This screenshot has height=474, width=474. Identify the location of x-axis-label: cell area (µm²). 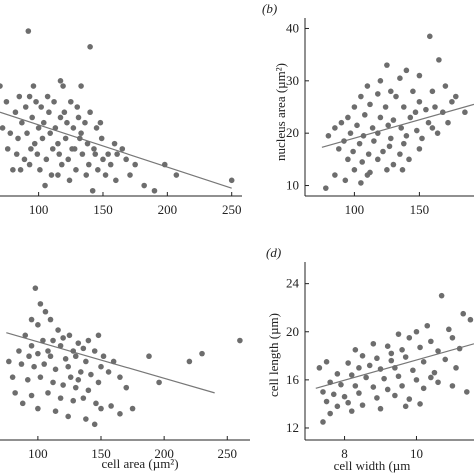
(139, 463).